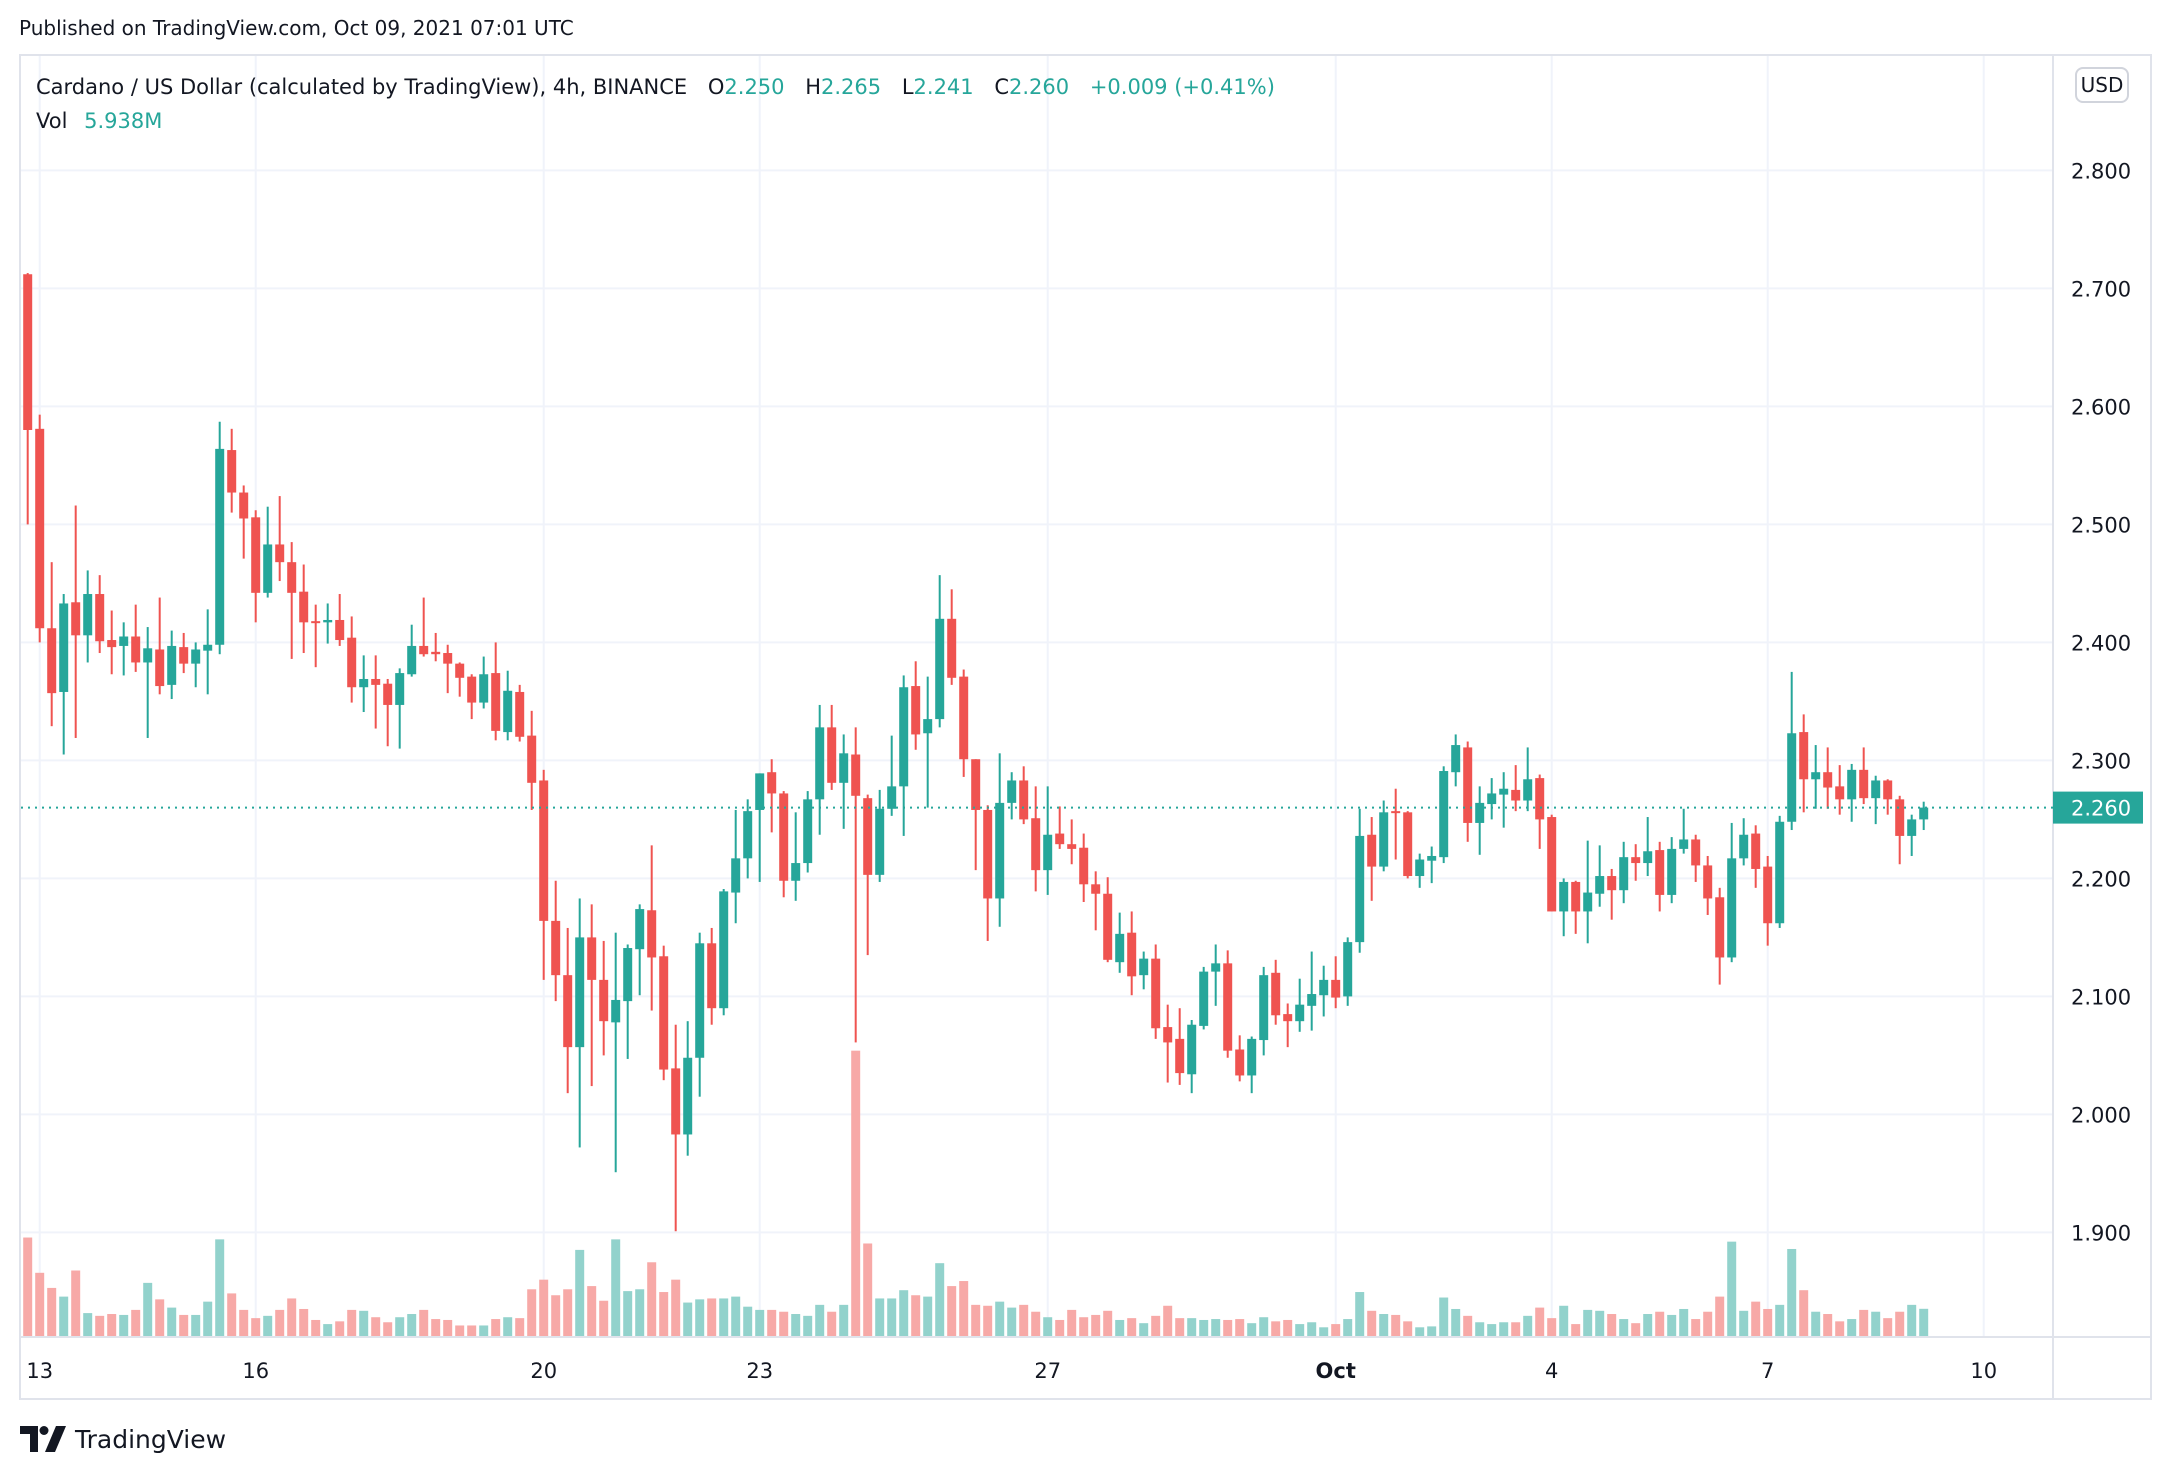 This screenshot has height=1460, width=2172. I want to click on high-value: 2.265, so click(851, 87).